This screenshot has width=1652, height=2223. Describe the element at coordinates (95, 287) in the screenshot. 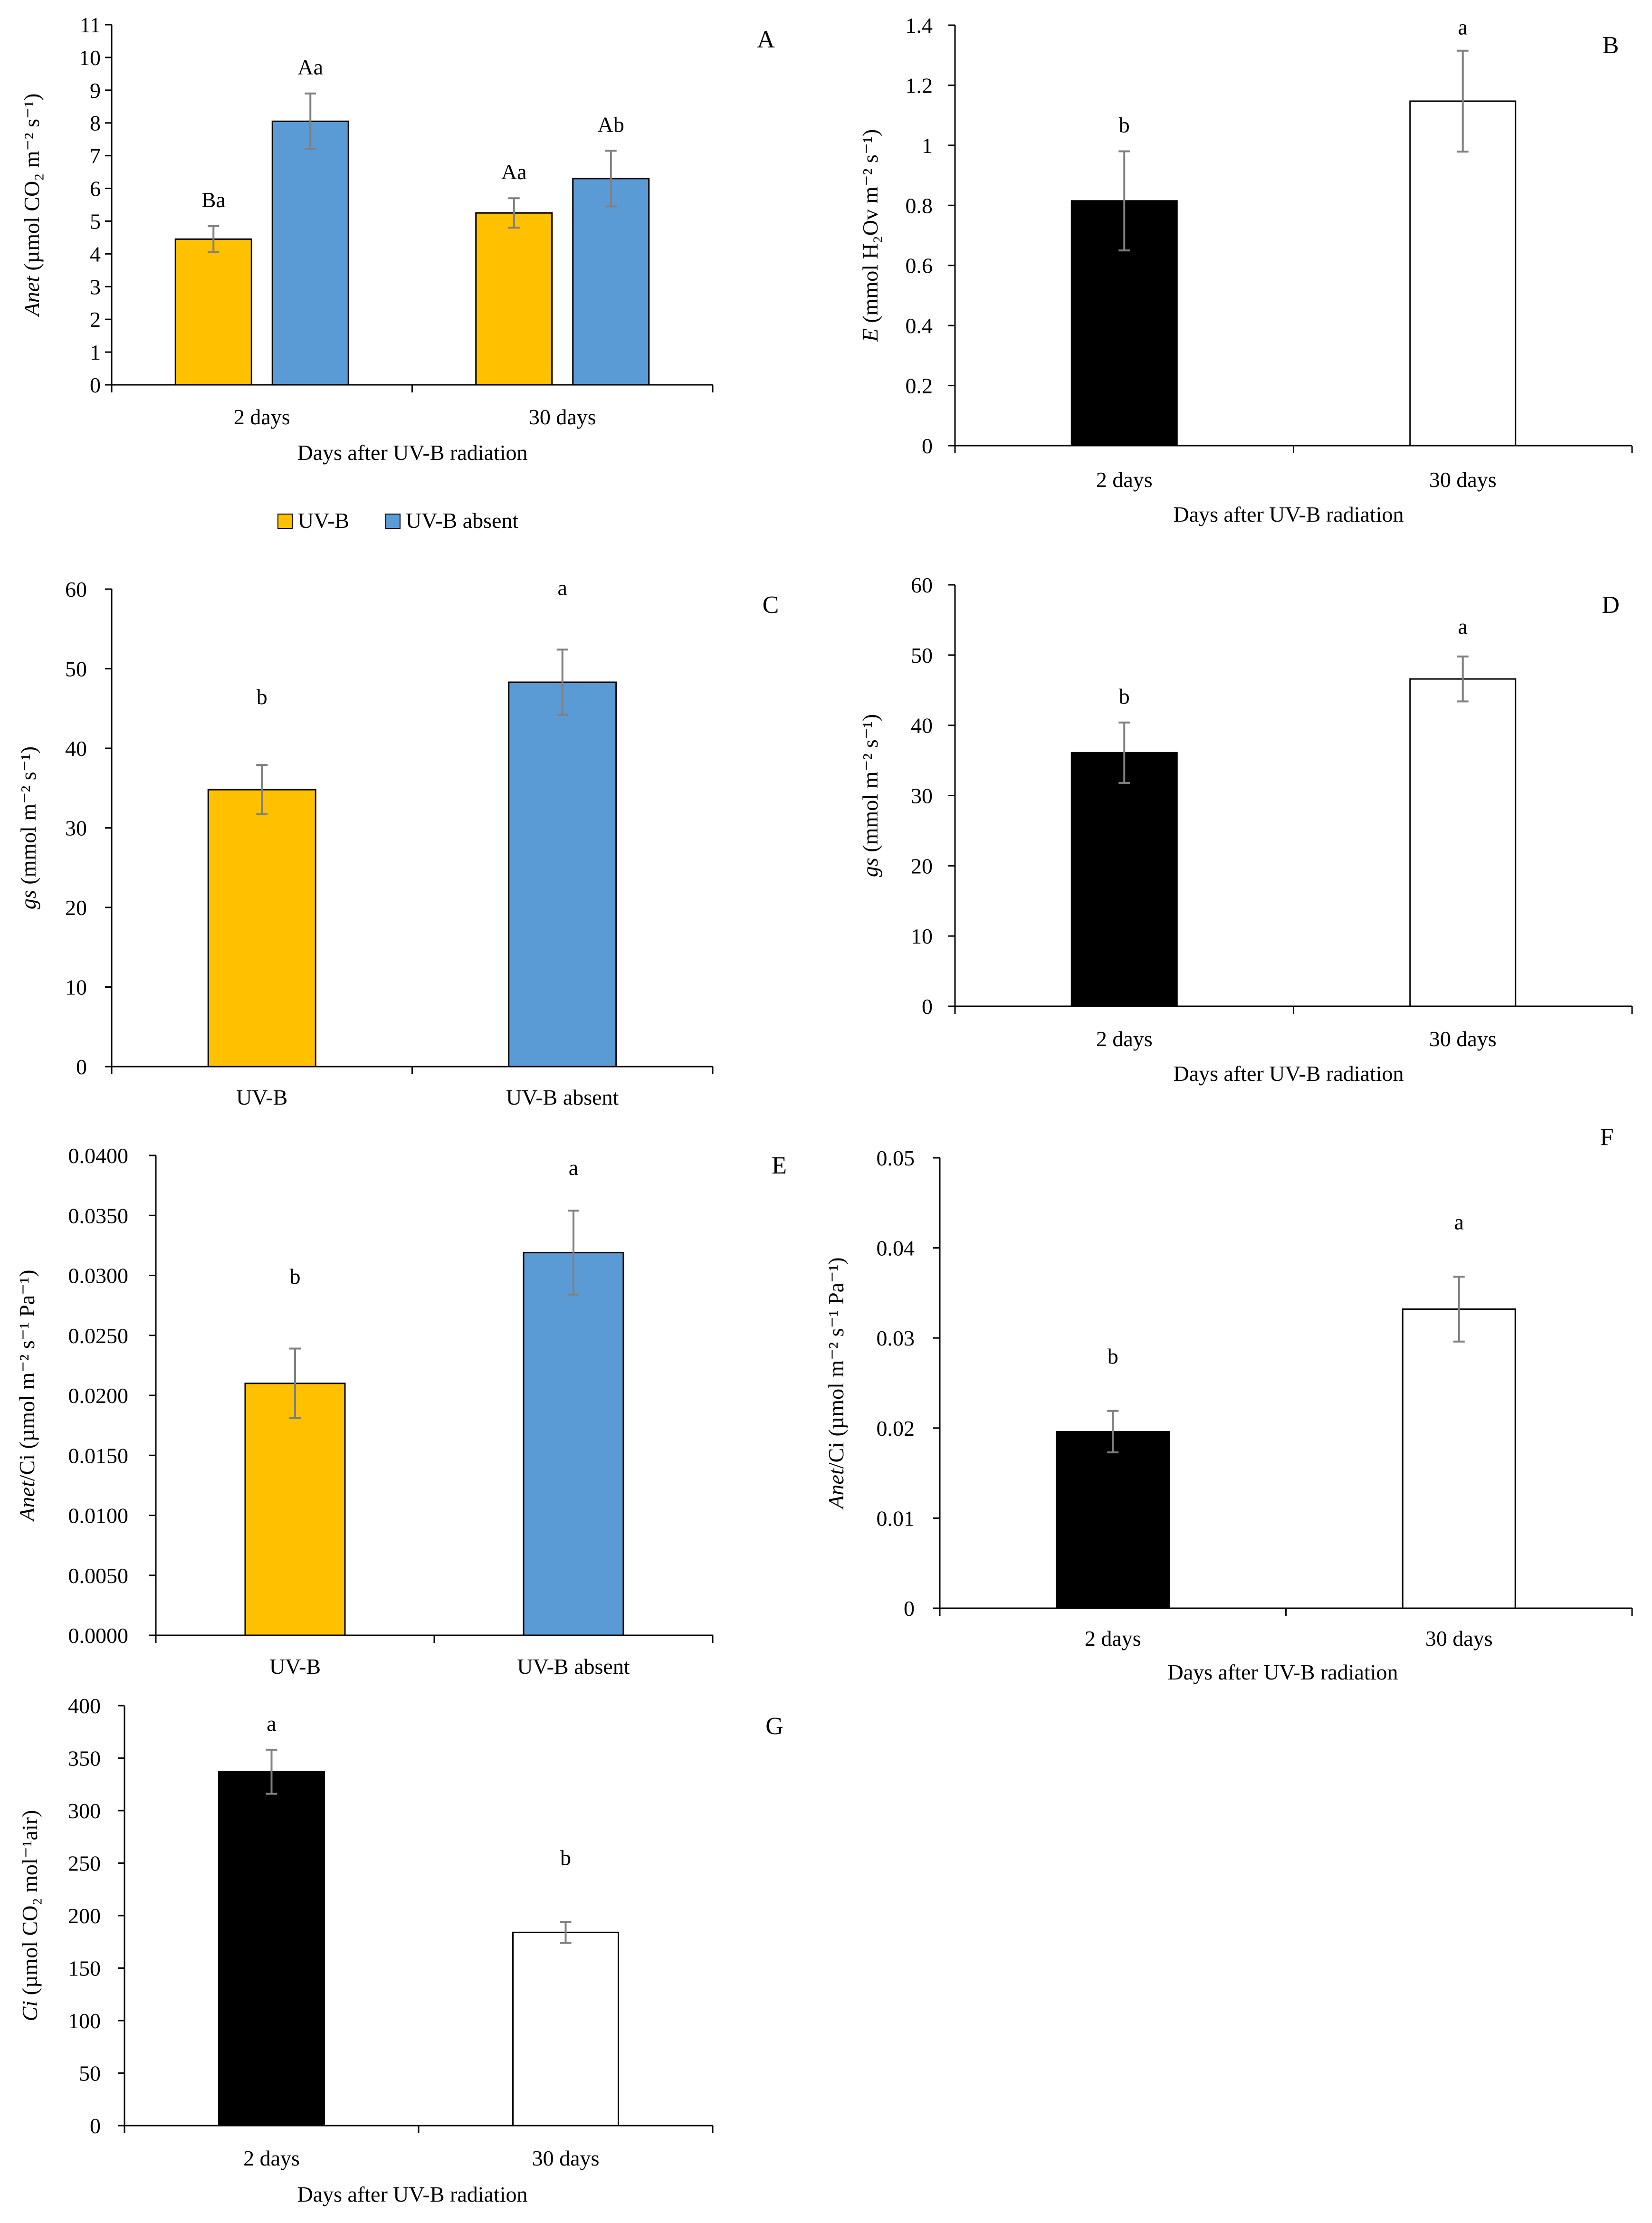

I see `y-tick-label: 3` at that location.